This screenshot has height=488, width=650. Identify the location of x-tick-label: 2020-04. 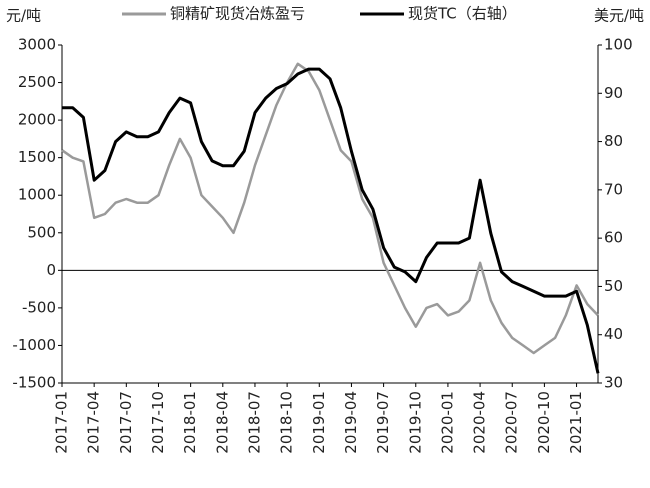
(480, 422).